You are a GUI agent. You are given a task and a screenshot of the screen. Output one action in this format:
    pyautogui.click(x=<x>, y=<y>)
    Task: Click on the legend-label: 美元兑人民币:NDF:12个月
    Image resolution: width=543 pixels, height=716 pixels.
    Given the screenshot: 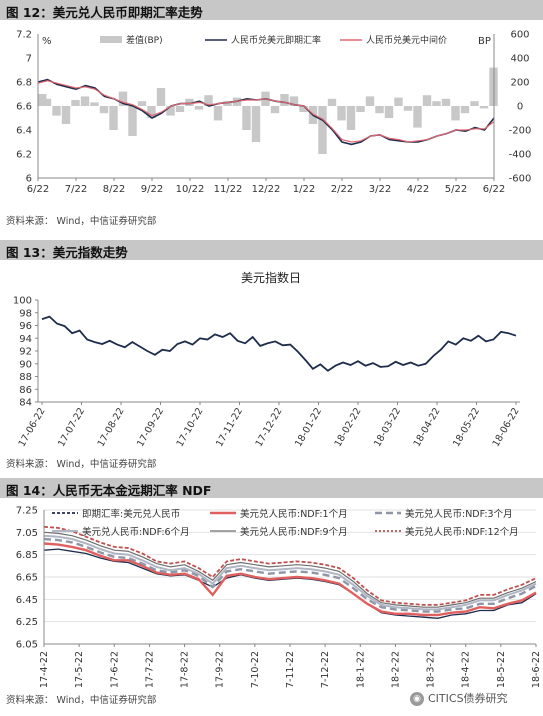 What is the action you would take?
    pyautogui.click(x=462, y=532)
    